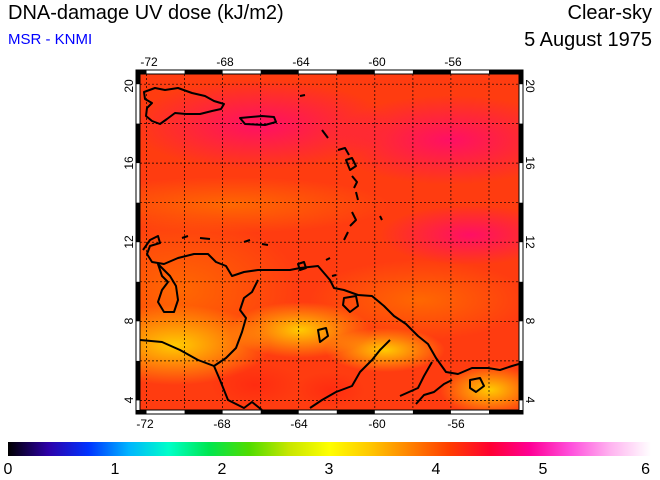  What do you see at coordinates (225, 62) in the screenshot?
I see `lon-label-top: -68` at bounding box center [225, 62].